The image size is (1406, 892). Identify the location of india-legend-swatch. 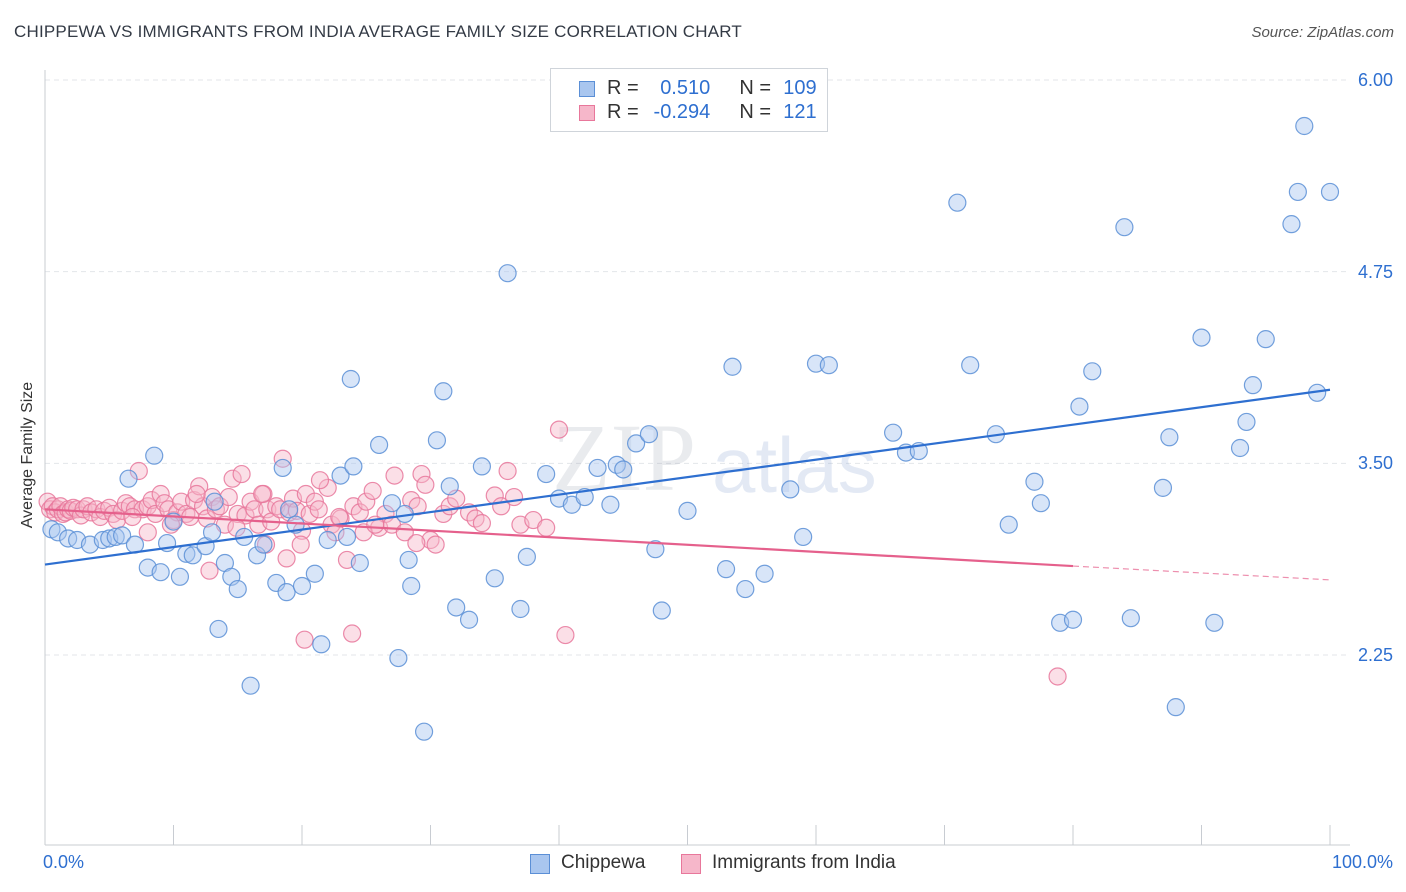
(691, 864).